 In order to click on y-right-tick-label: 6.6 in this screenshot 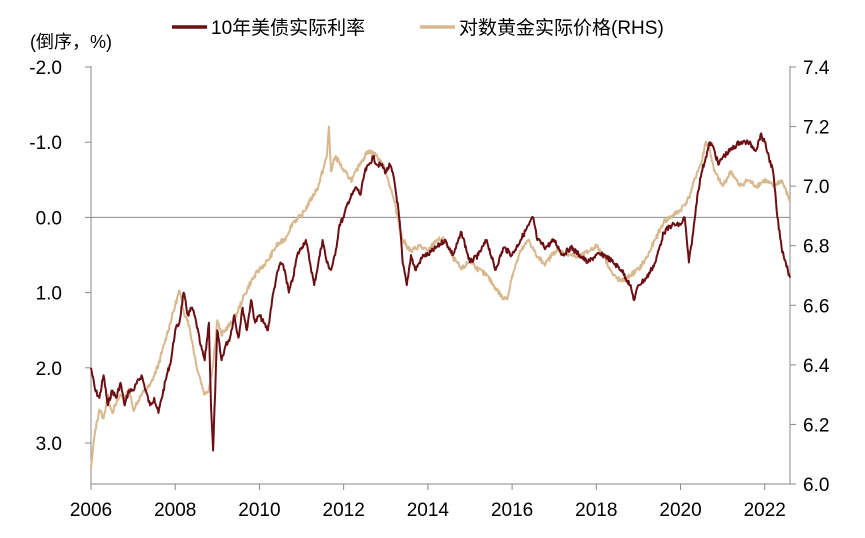, I will do `click(816, 306)`.